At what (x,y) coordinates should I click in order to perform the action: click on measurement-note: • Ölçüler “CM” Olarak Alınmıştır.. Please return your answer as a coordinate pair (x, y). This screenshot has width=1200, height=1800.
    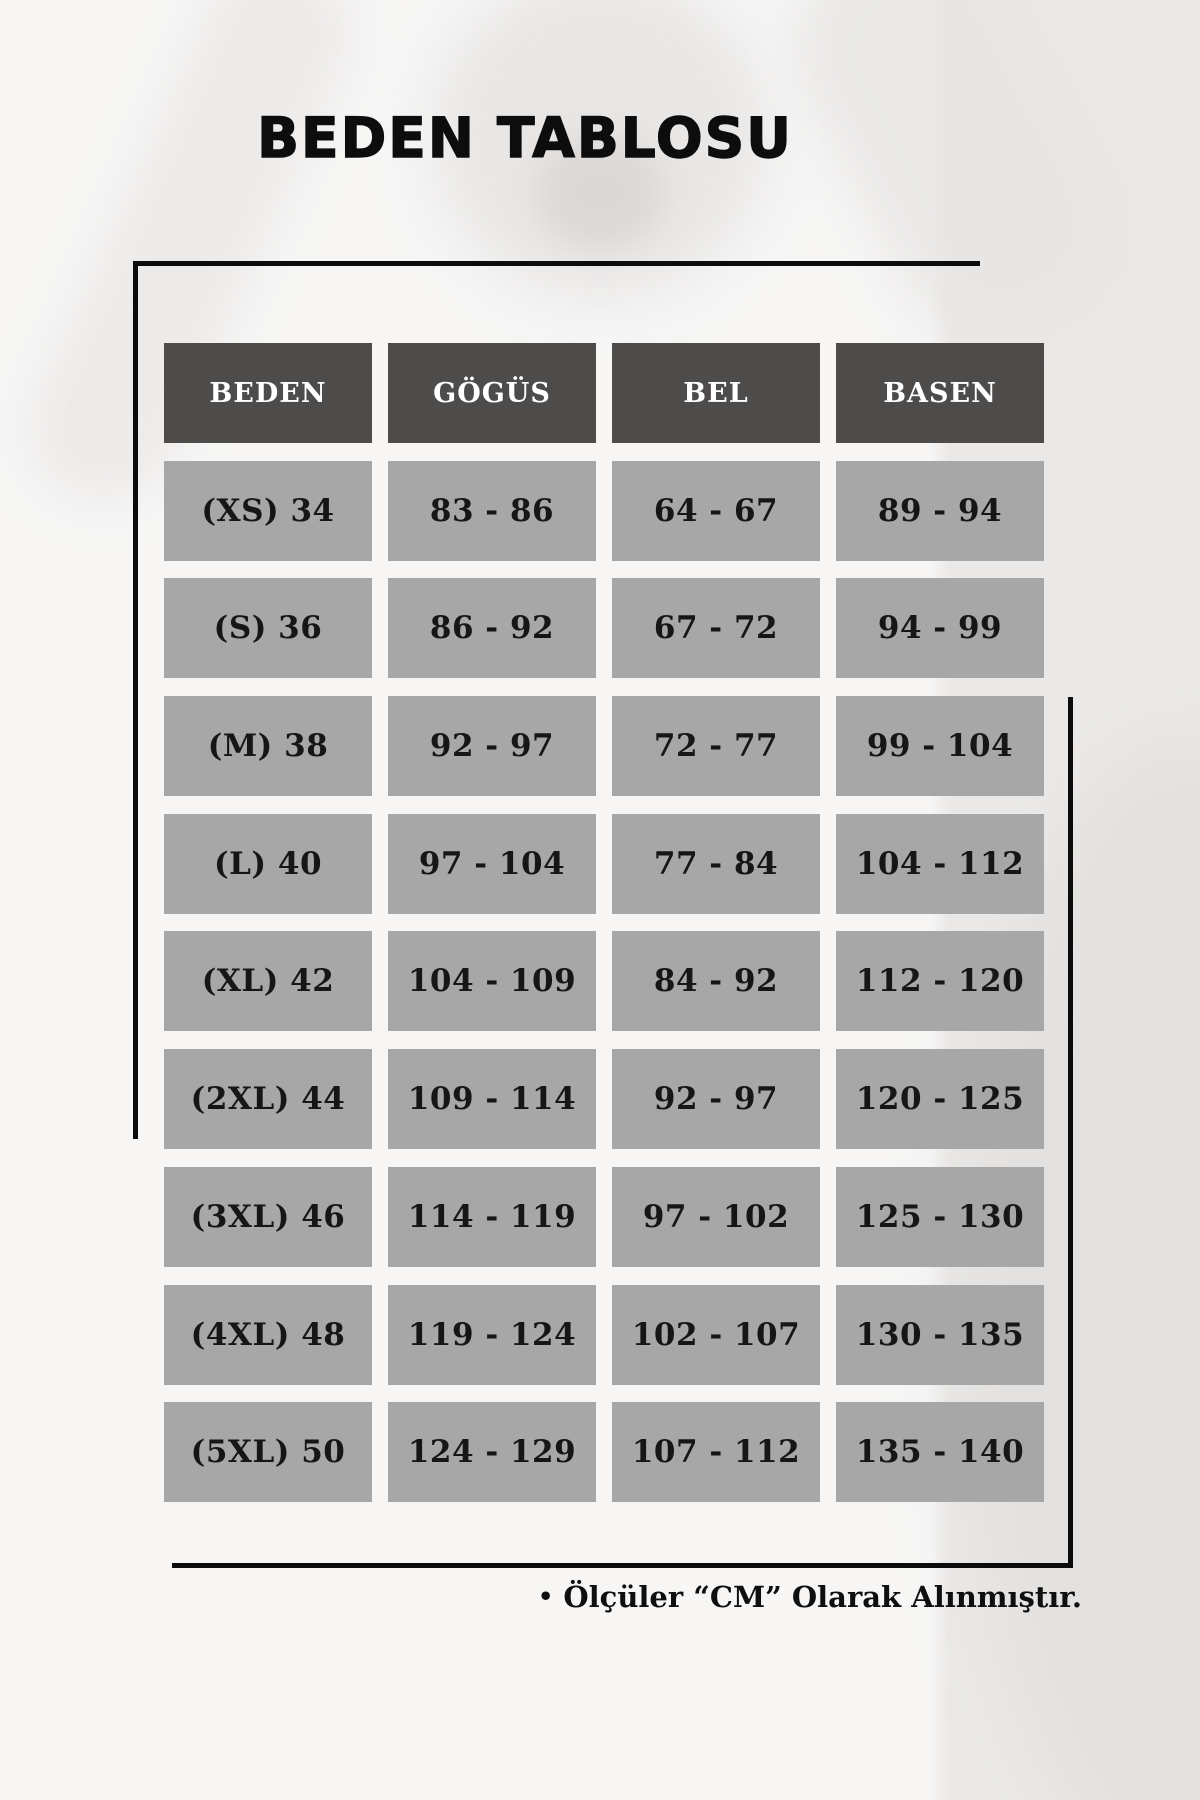
    Looking at the image, I should click on (810, 1597).